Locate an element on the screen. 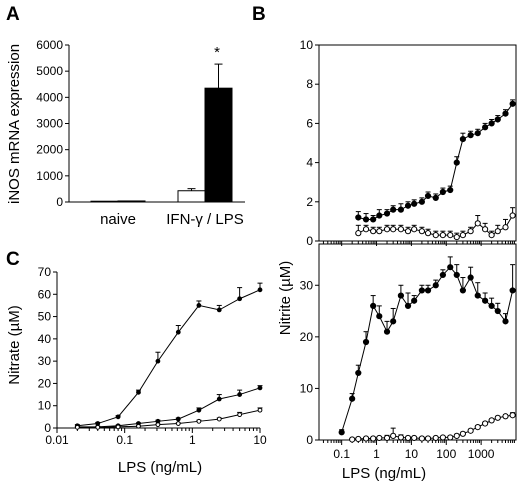  panel-letter-a: A is located at coordinates (13, 14).